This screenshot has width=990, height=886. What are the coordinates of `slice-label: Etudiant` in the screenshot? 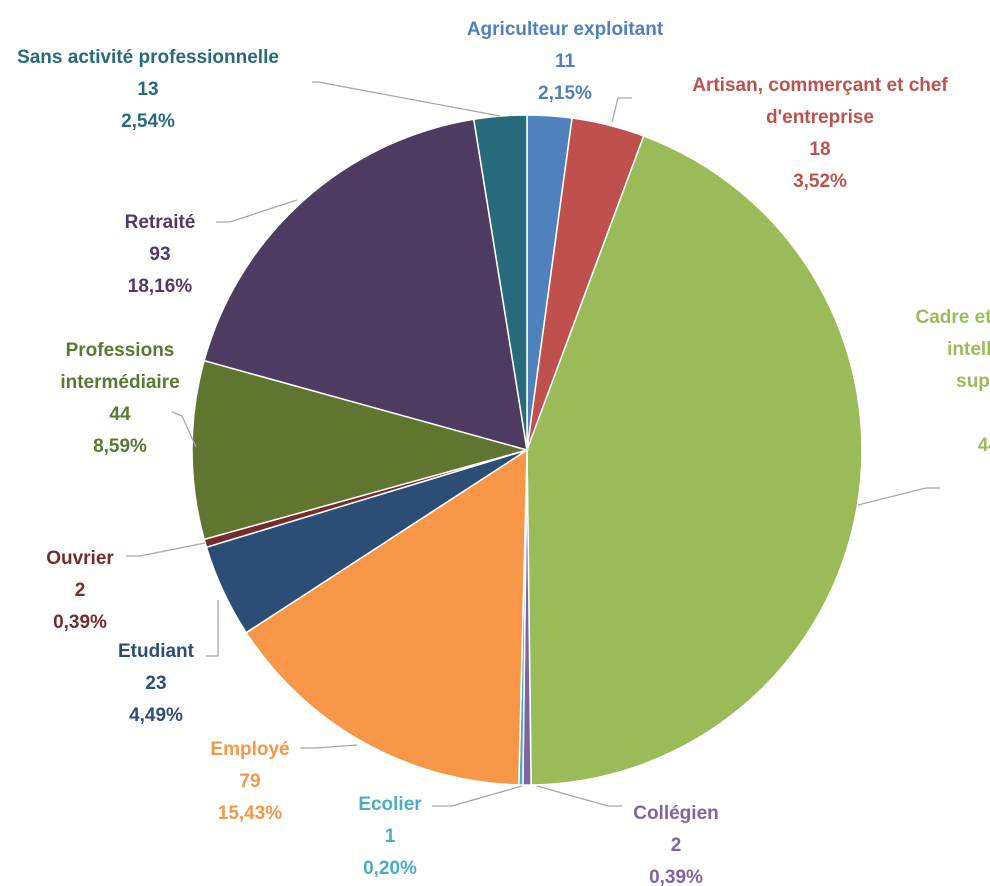 It's located at (156, 651).